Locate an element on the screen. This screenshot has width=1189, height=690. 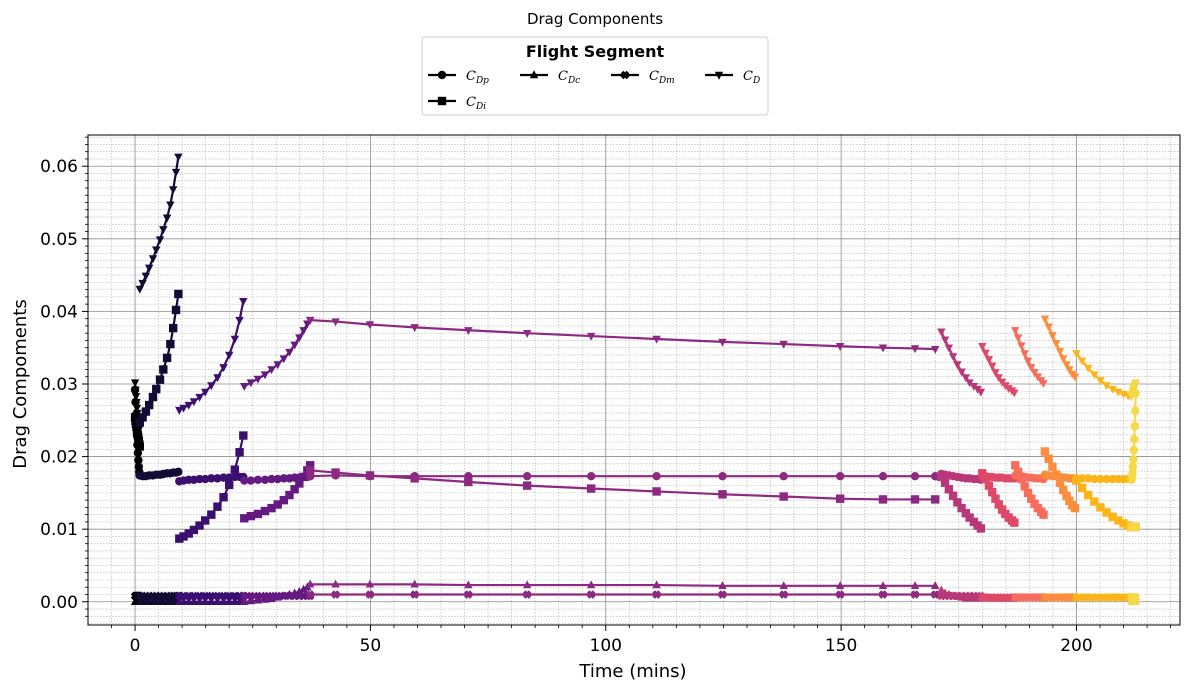
legend-label-subscript: Dc is located at coordinates (573, 81).